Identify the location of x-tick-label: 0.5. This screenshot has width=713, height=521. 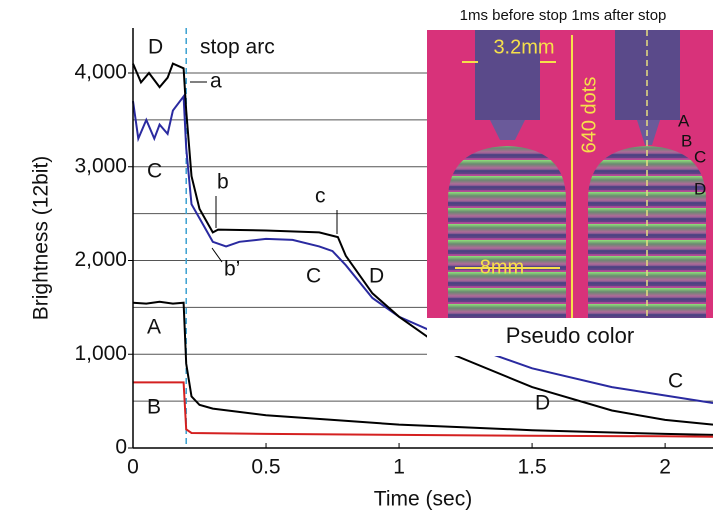
(265, 467).